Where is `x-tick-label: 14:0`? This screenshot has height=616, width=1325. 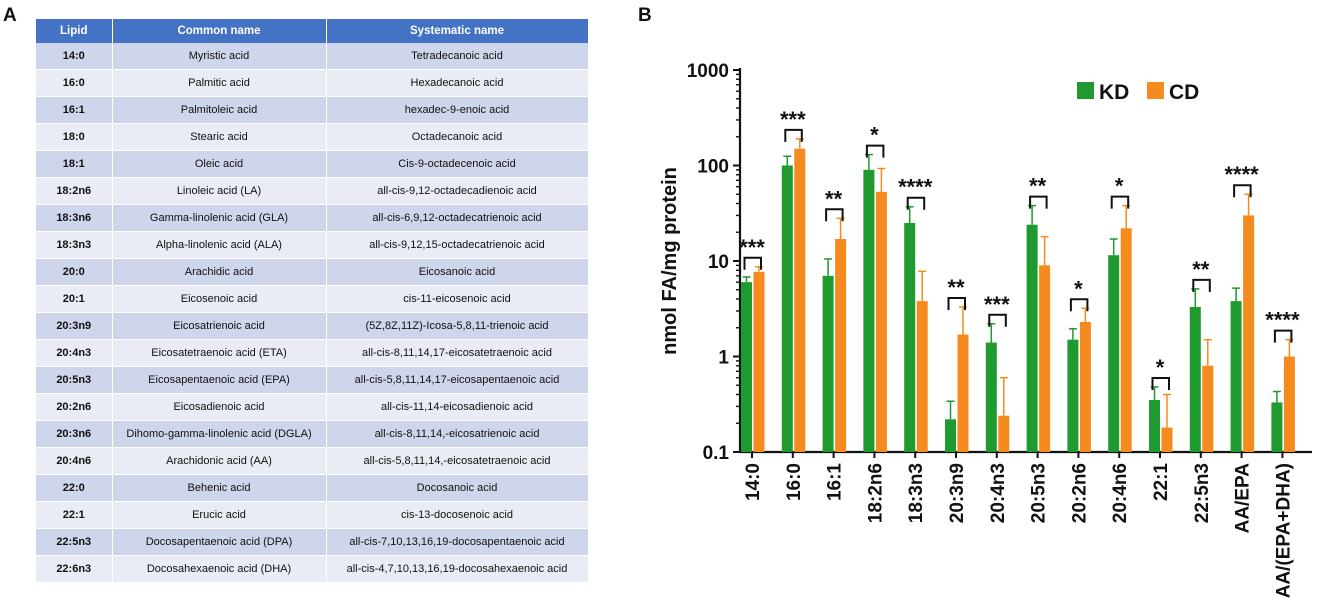
x-tick-label: 14:0 is located at coordinates (753, 482).